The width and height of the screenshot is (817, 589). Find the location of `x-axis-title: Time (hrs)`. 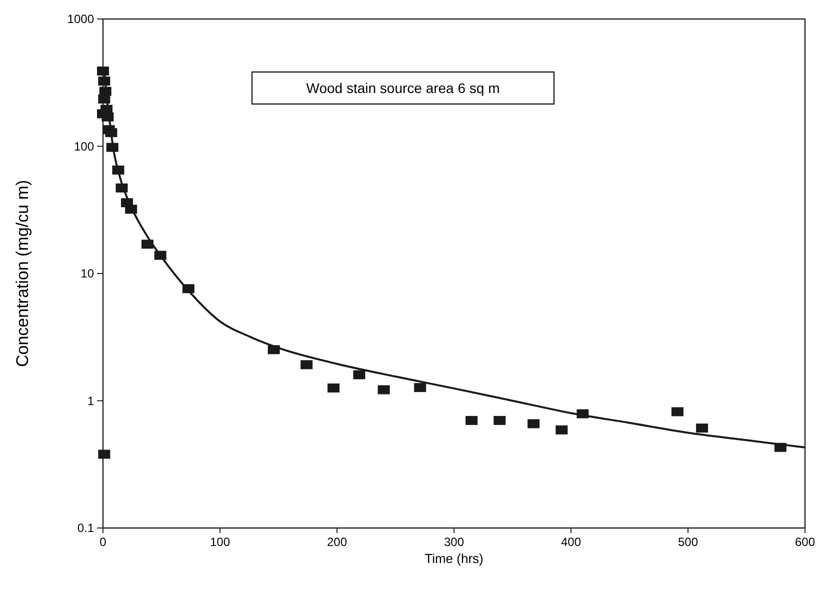

x-axis-title: Time (hrs) is located at coordinates (454, 558).